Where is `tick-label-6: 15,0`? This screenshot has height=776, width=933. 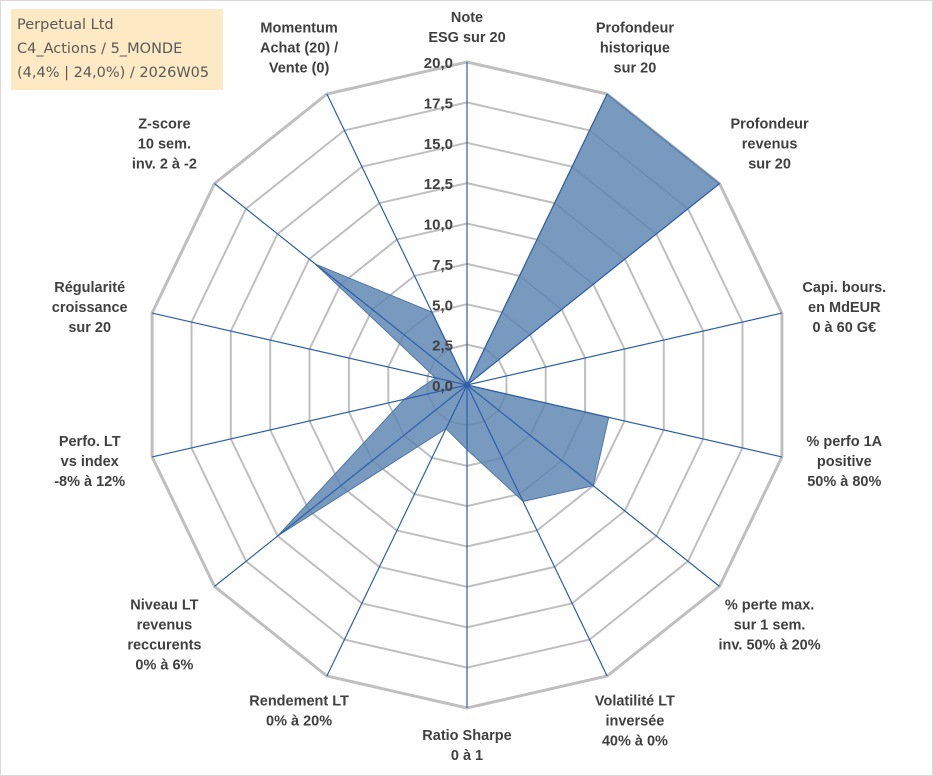
tick-label-6: 15,0 is located at coordinates (438, 144).